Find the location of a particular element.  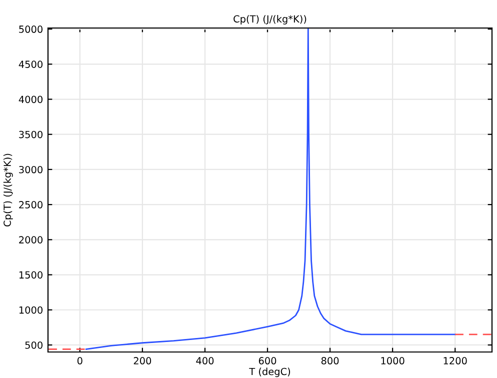

x-tick-label: 800 is located at coordinates (330, 360).